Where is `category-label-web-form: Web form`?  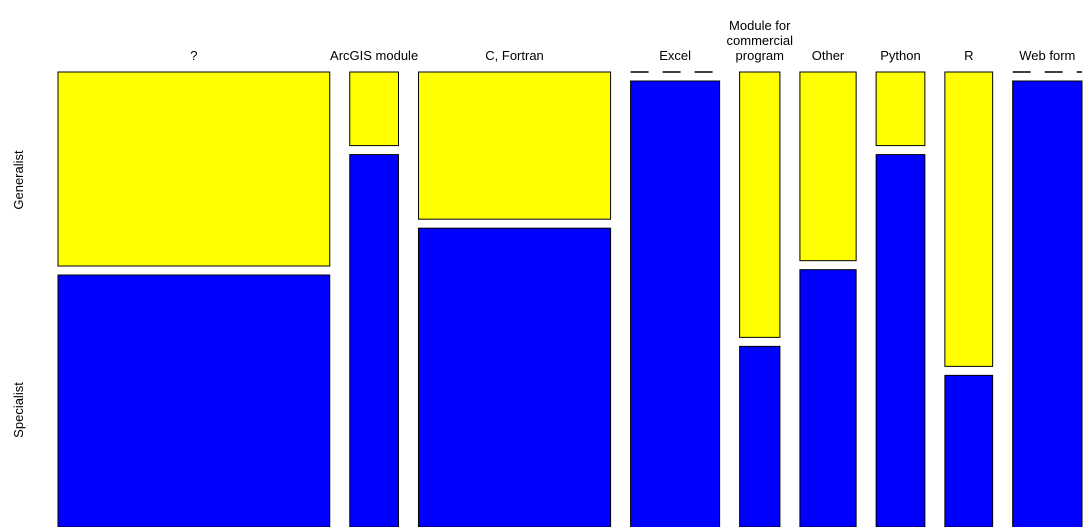
category-label-web-form: Web form is located at coordinates (1047, 55).